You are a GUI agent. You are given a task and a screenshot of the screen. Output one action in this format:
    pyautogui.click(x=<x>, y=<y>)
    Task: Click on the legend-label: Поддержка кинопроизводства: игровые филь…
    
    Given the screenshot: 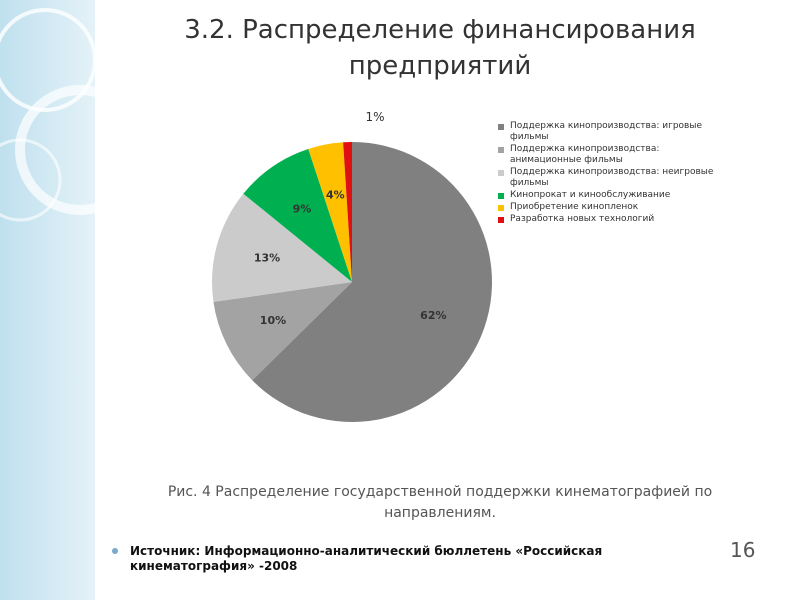 What is the action you would take?
    pyautogui.click(x=606, y=131)
    